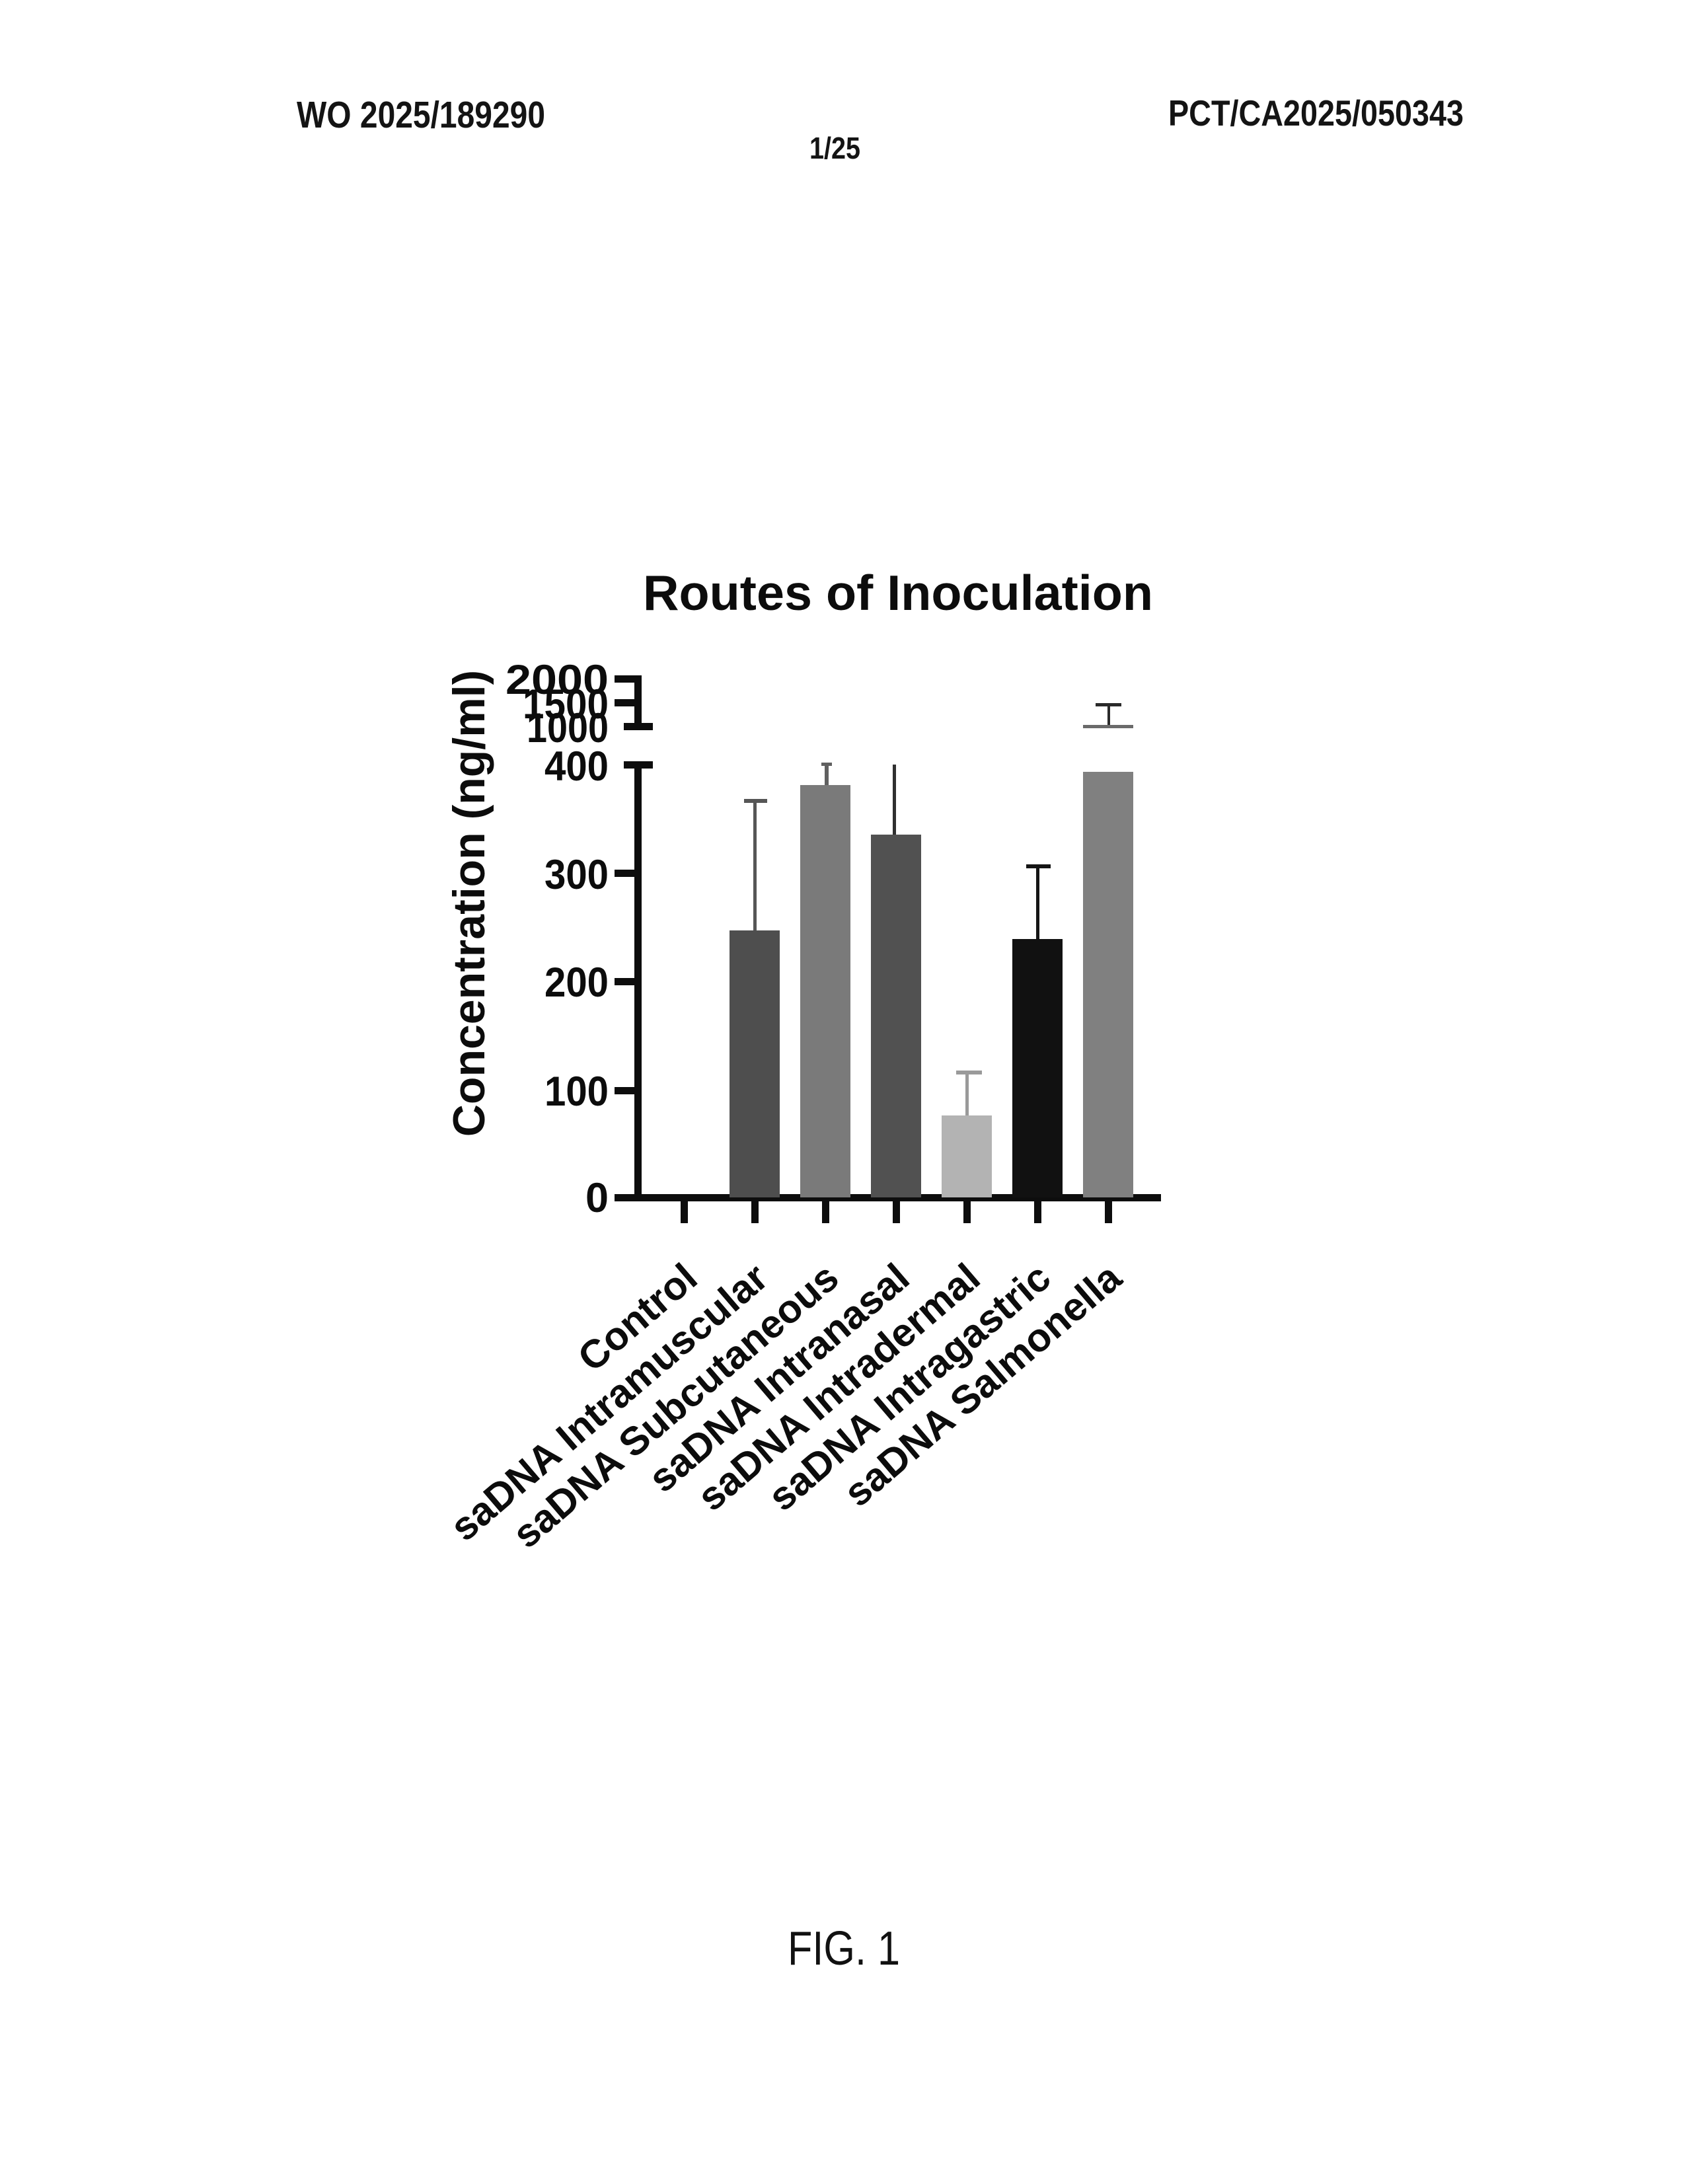 The height and width of the screenshot is (2184, 1685). Describe the element at coordinates (421, 115) in the screenshot. I see `svg-text: WO 2025/189290` at that location.